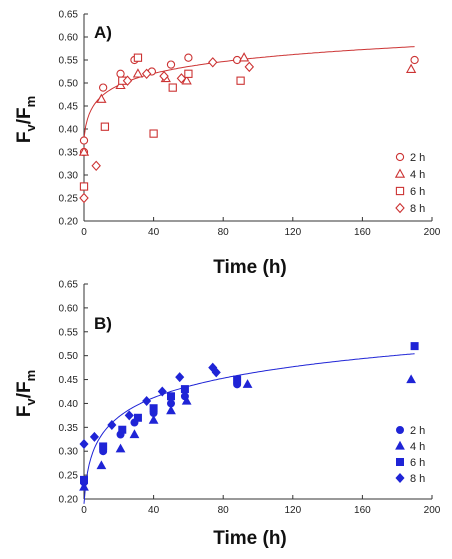 This screenshot has width=452, height=559. I want to click on legend-label: 8 h, so click(417, 209).